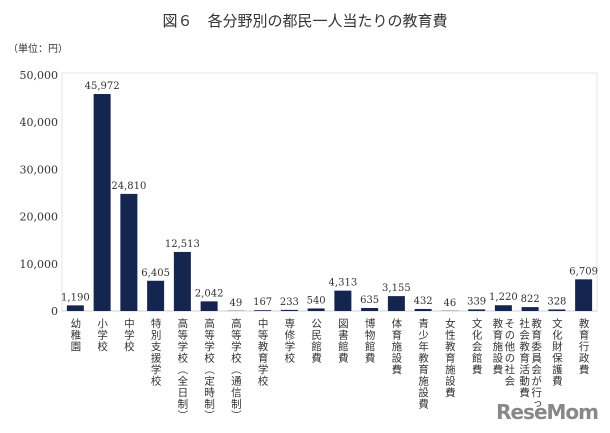 The height and width of the screenshot is (433, 610). Describe the element at coordinates (182, 244) in the screenshot. I see `data-label: 12,513` at that location.